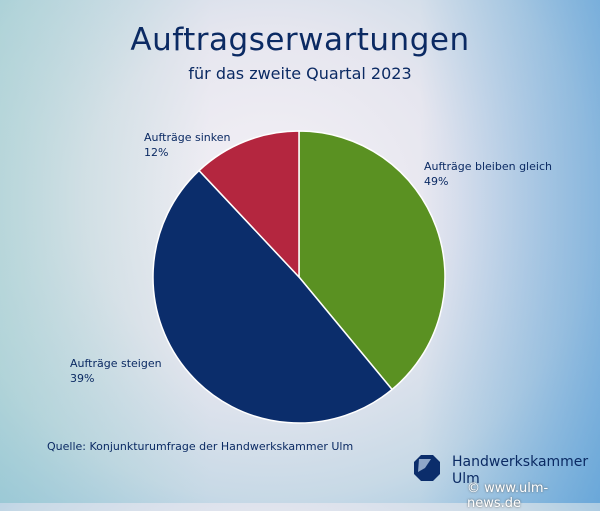 Image resolution: width=600 pixels, height=511 pixels. Describe the element at coordinates (488, 174) in the screenshot. I see `label-bleiben-gleich: Aufträge bleiben gleich 49%` at that location.